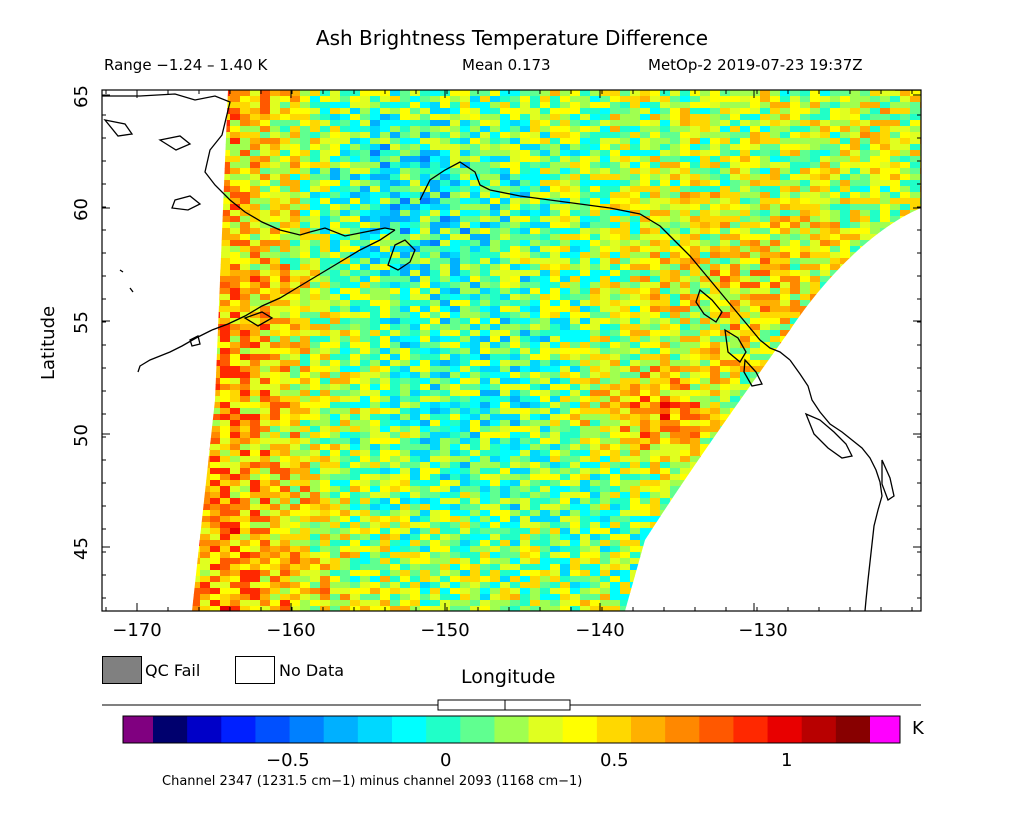  What do you see at coordinates (81, 435) in the screenshot?
I see `lat-tick-50: 50` at bounding box center [81, 435].